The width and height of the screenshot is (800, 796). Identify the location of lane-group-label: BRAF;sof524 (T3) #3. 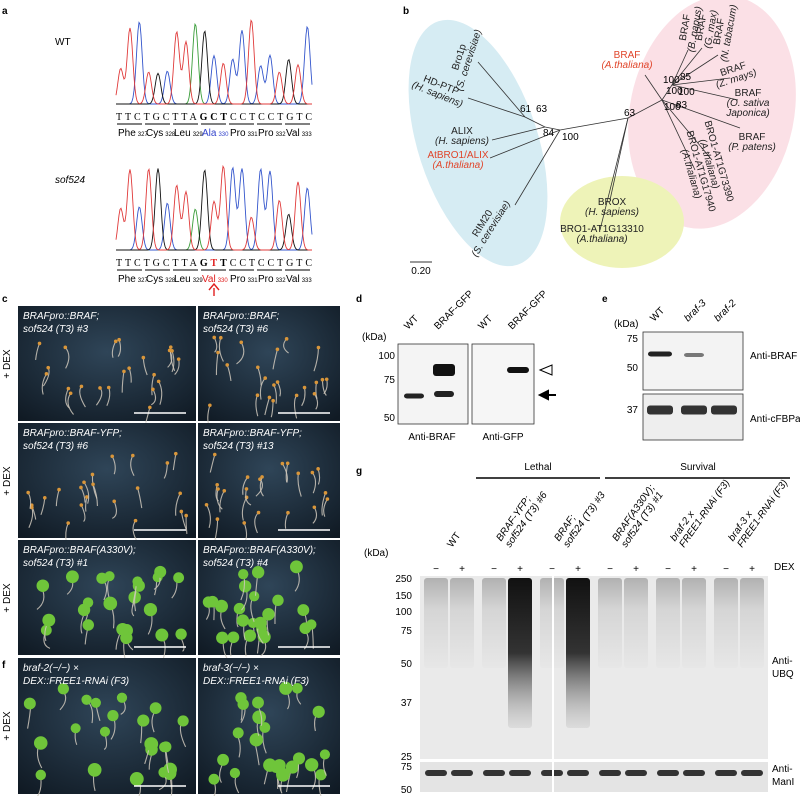
(580, 520).